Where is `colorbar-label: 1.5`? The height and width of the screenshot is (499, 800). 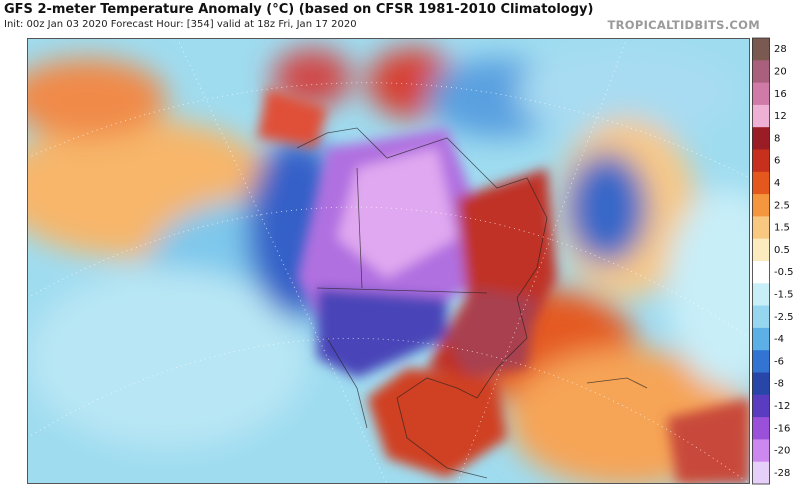
colorbar-label: 1.5 is located at coordinates (782, 228).